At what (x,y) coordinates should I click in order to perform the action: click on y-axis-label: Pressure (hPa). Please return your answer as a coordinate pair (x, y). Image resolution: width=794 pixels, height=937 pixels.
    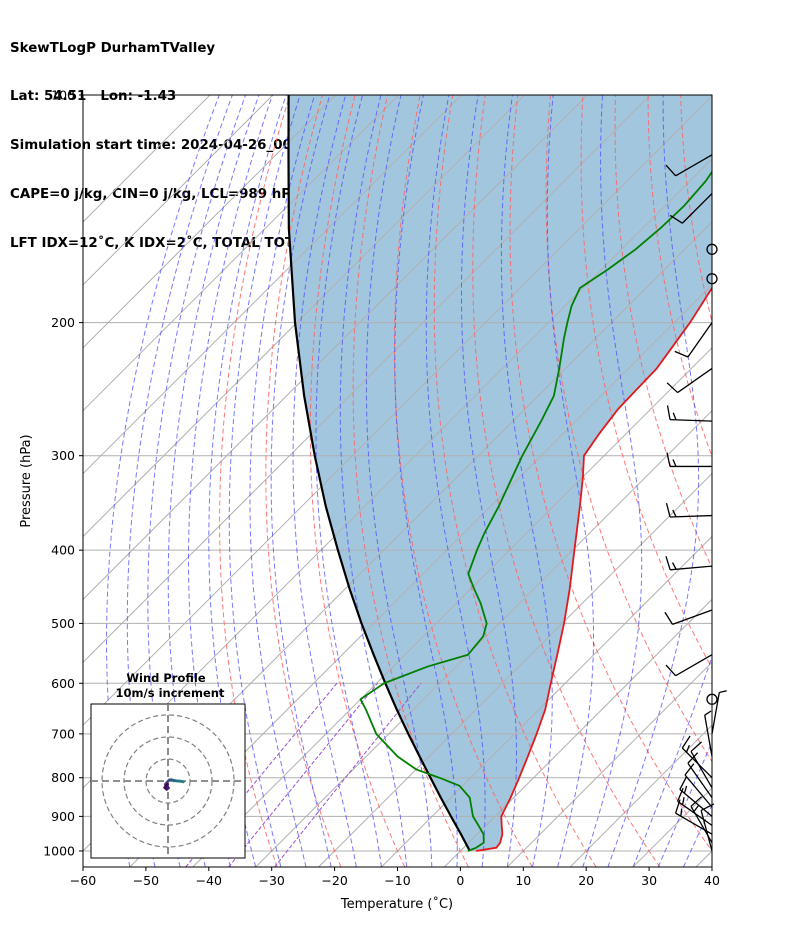
    Looking at the image, I should click on (26, 480).